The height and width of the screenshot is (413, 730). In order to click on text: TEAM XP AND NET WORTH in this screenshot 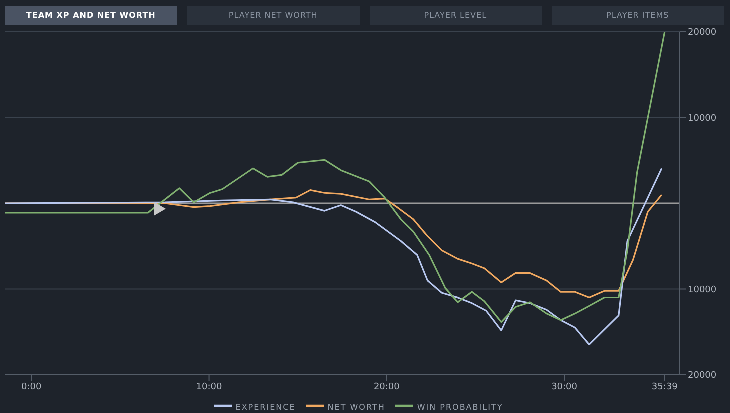, I will do `click(91, 15)`.